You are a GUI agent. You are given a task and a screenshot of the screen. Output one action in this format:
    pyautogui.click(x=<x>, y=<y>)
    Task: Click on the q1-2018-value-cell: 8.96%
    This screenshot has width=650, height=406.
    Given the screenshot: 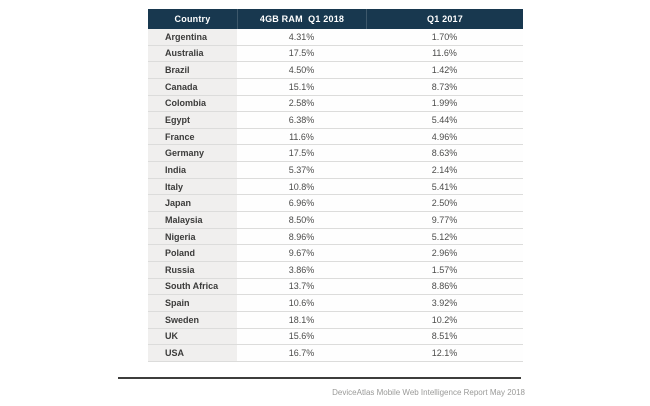 What is the action you would take?
    pyautogui.click(x=301, y=236)
    